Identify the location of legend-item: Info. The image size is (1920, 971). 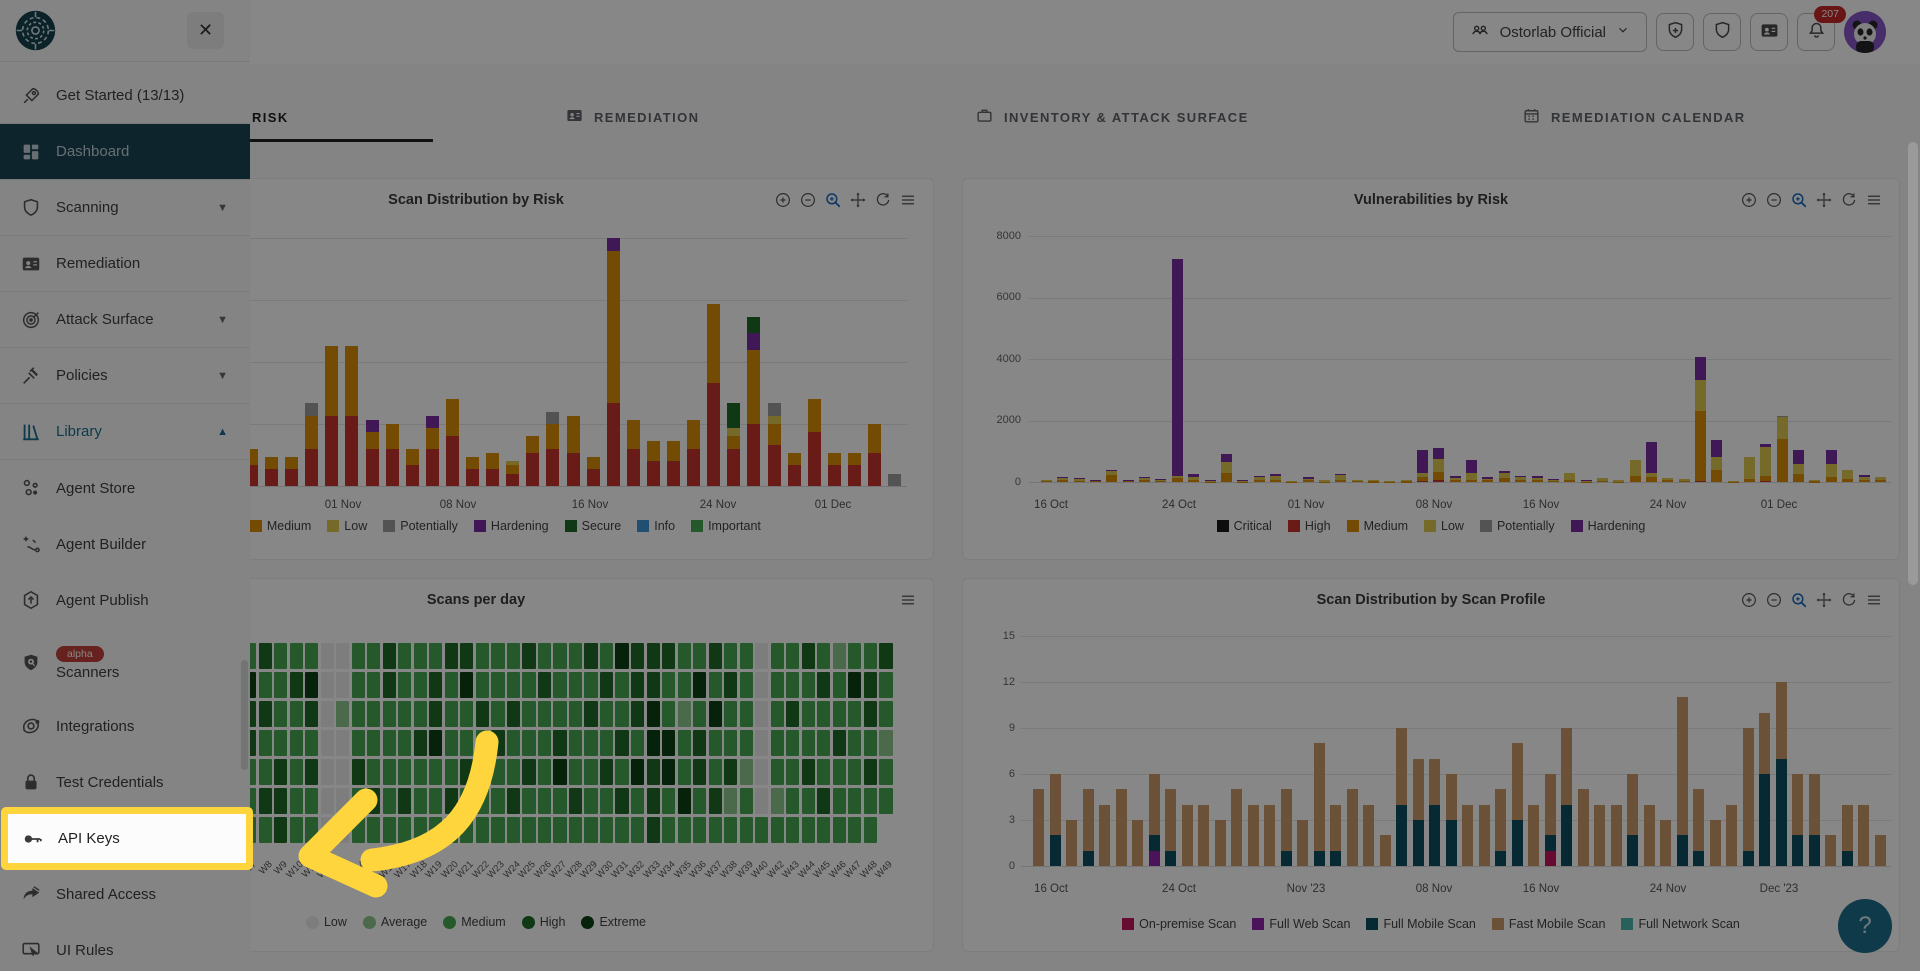
(656, 526).